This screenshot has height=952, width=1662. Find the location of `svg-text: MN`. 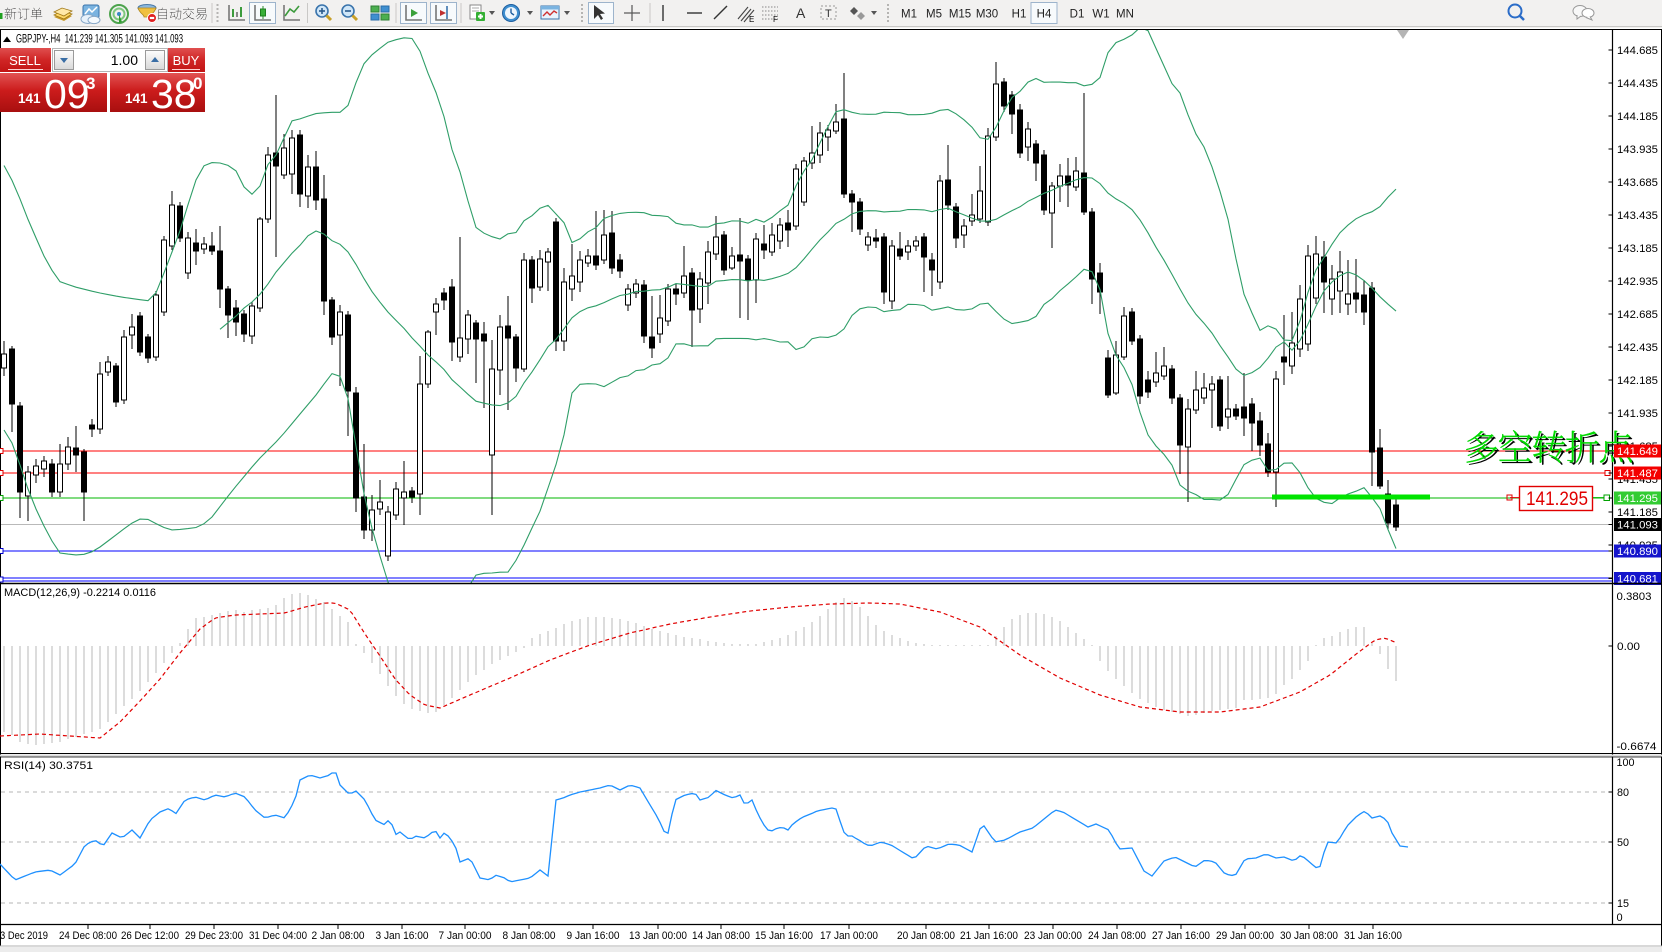

svg-text: MN is located at coordinates (1125, 15).